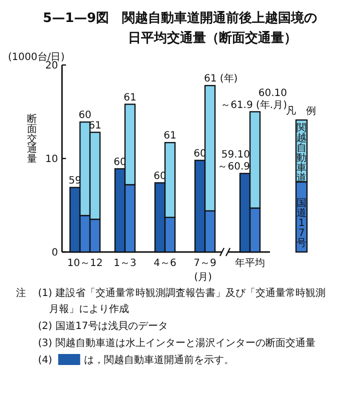 Image resolution: width=348 pixels, height=398 pixels. I want to click on x-tick-label: 10～12, so click(85, 263).